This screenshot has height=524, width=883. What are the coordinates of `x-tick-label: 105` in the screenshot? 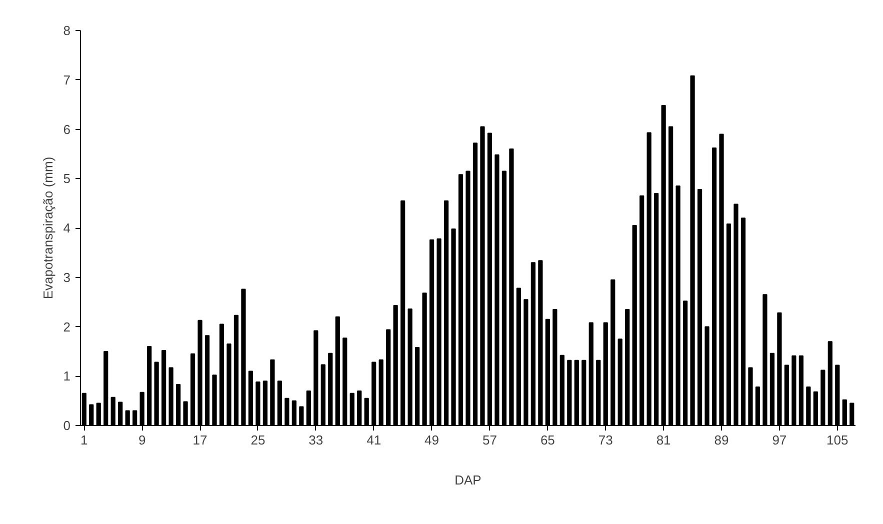 It's located at (837, 440).